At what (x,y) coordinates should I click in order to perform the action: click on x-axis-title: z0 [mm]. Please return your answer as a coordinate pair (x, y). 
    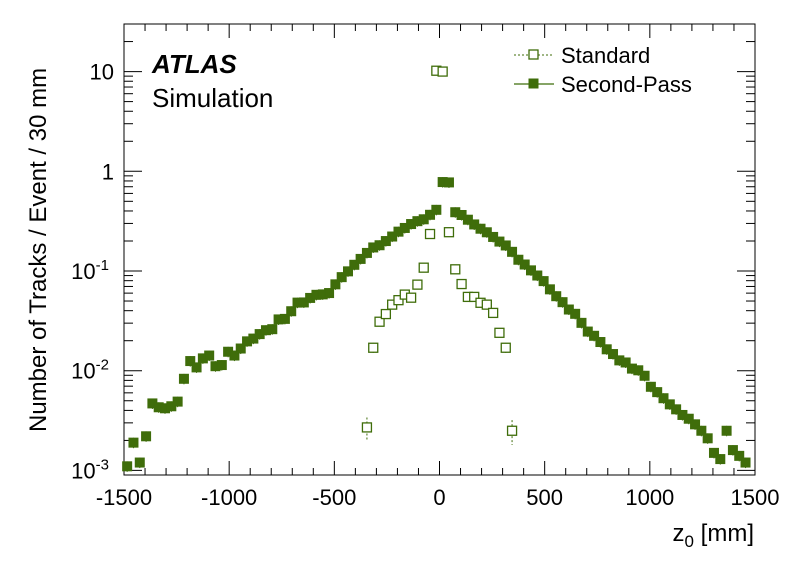
    Looking at the image, I should click on (713, 535).